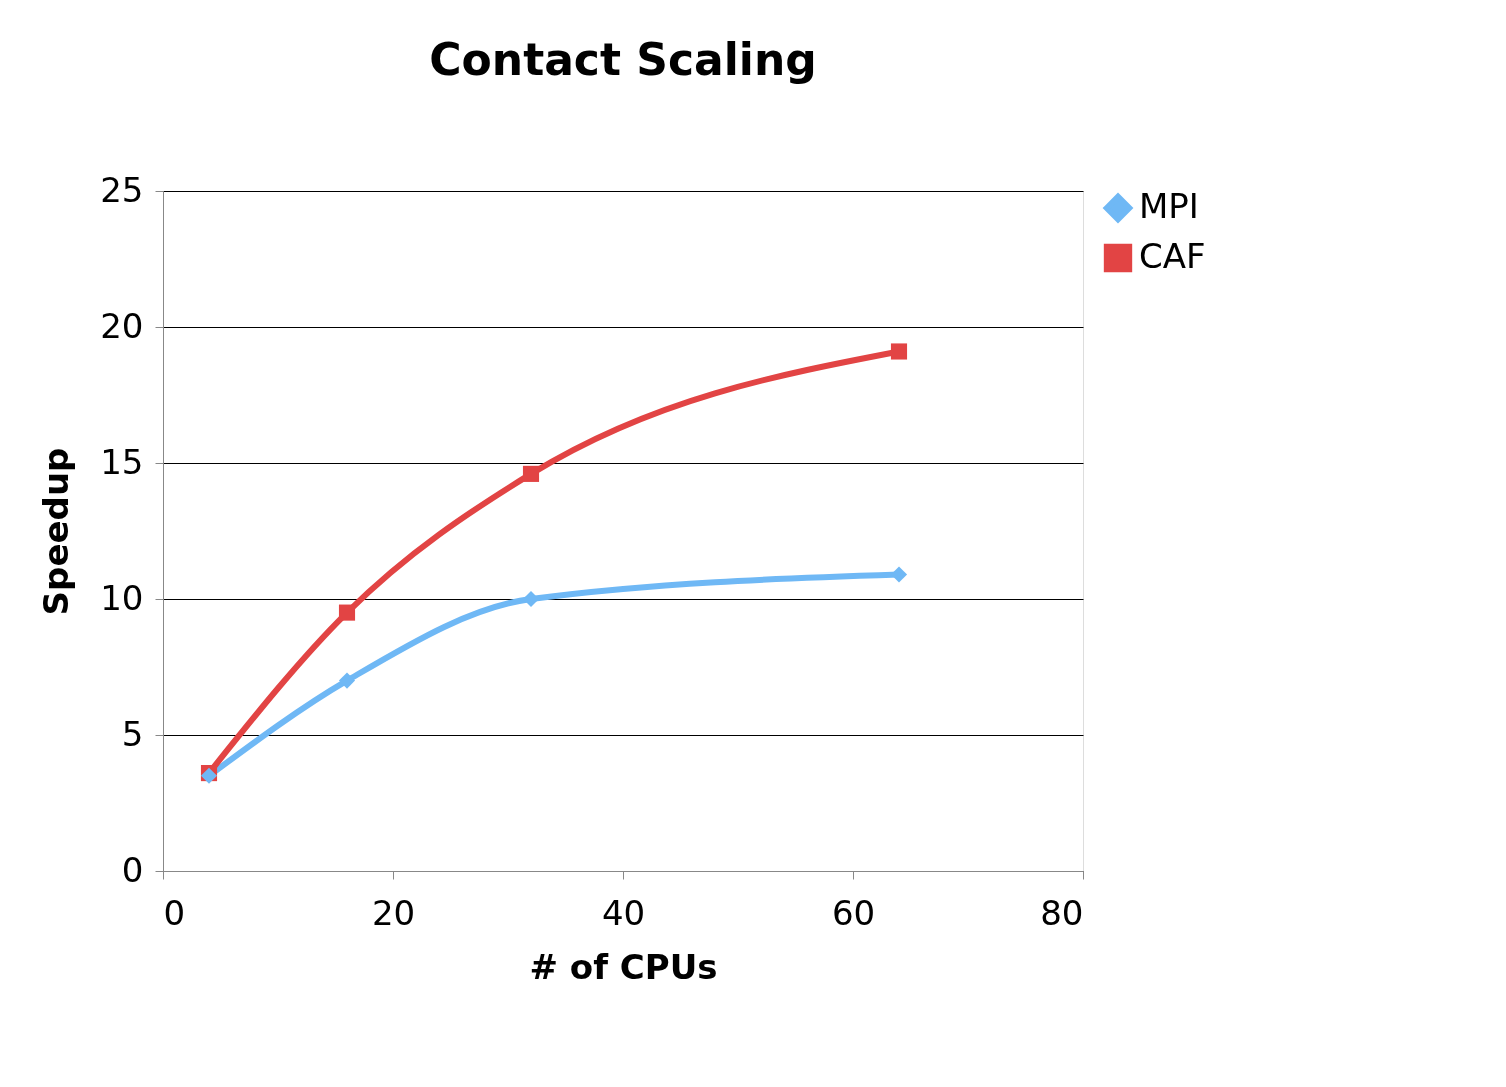 The height and width of the screenshot is (1087, 1506). What do you see at coordinates (1169, 206) in the screenshot?
I see `legend-label: MPI` at bounding box center [1169, 206].